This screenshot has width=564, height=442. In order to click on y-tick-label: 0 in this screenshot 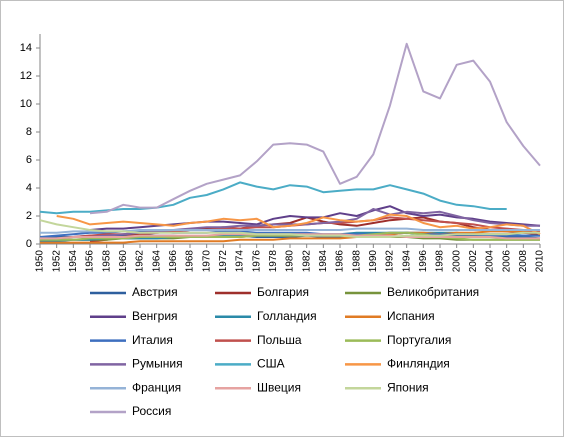, I will do `click(29, 244)`.